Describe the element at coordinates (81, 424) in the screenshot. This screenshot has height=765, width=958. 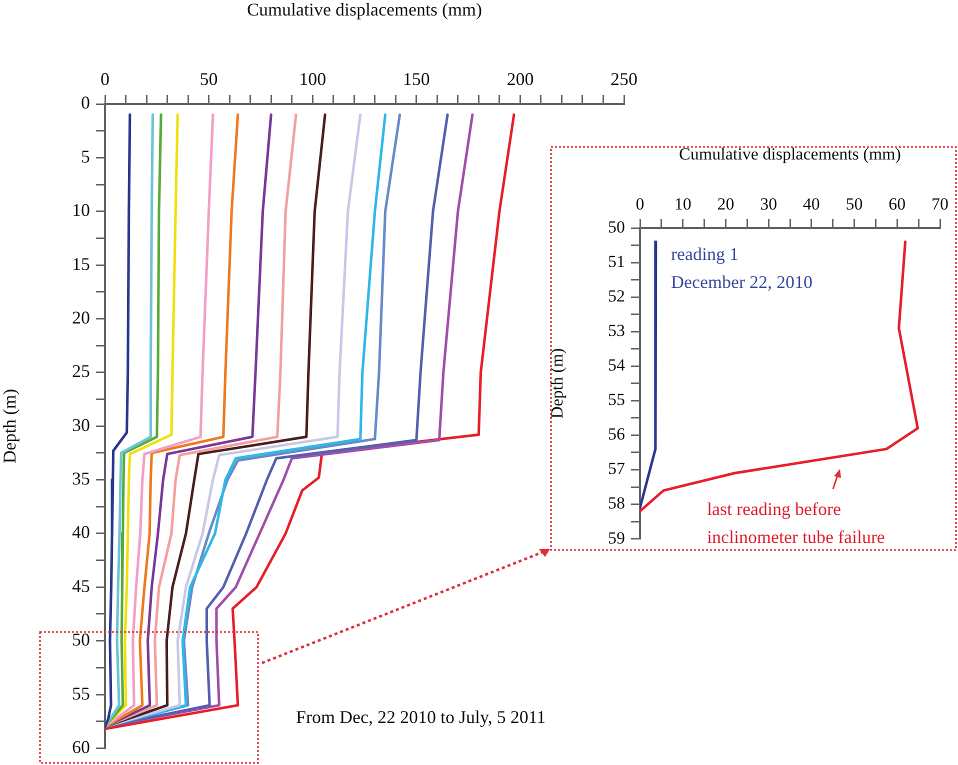
I see `y-tick-label: 30` at that location.